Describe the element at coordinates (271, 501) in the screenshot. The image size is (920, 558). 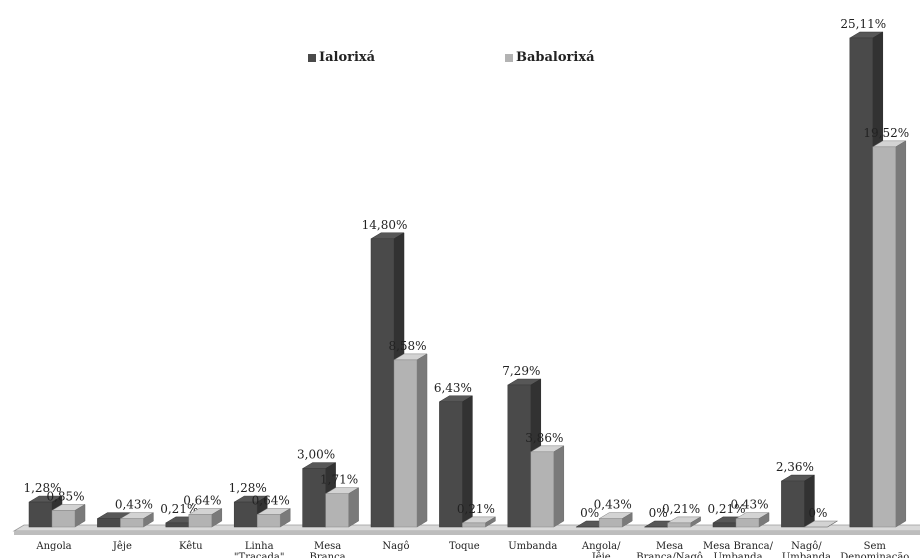
I see `data-label-s1-c3: 0,64%` at that location.